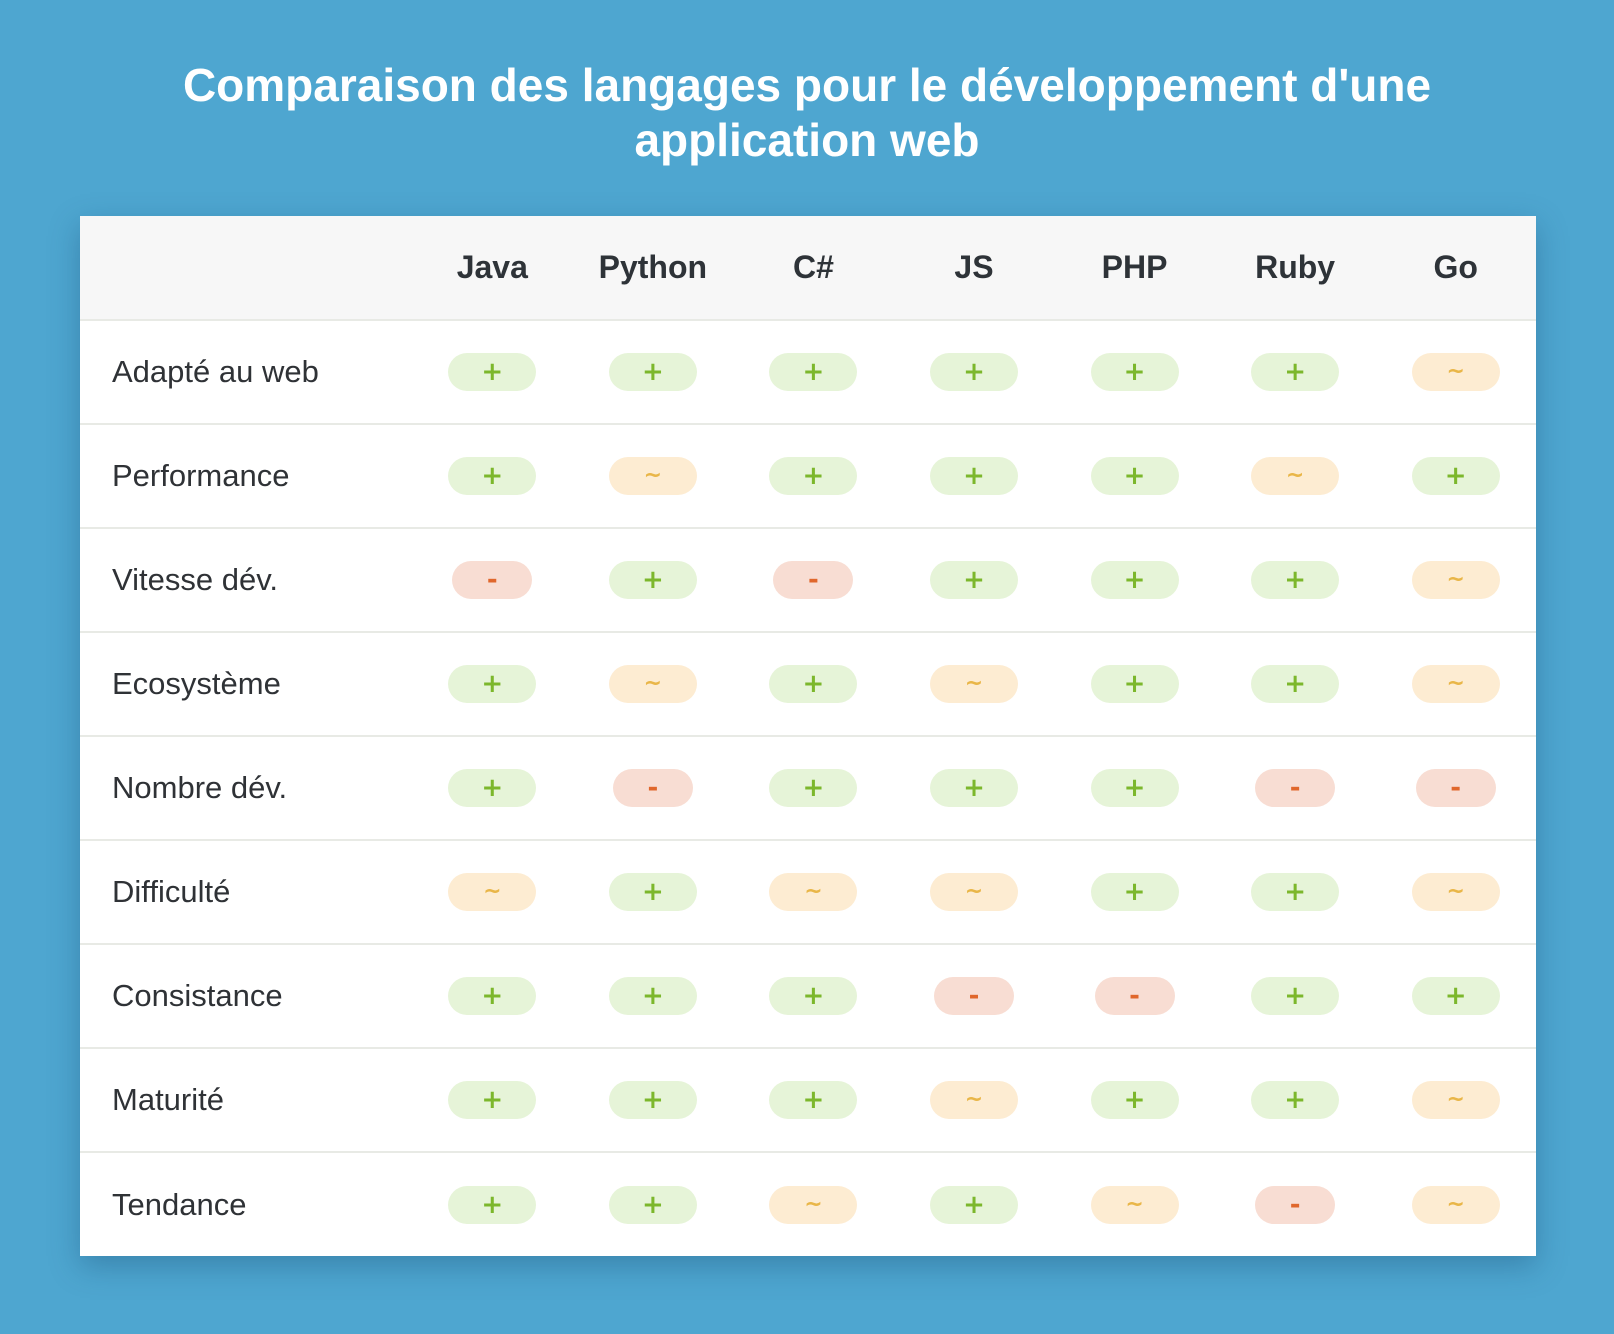  I want to click on table-row: Adapté au web + + + + + + ~, so click(808, 372).